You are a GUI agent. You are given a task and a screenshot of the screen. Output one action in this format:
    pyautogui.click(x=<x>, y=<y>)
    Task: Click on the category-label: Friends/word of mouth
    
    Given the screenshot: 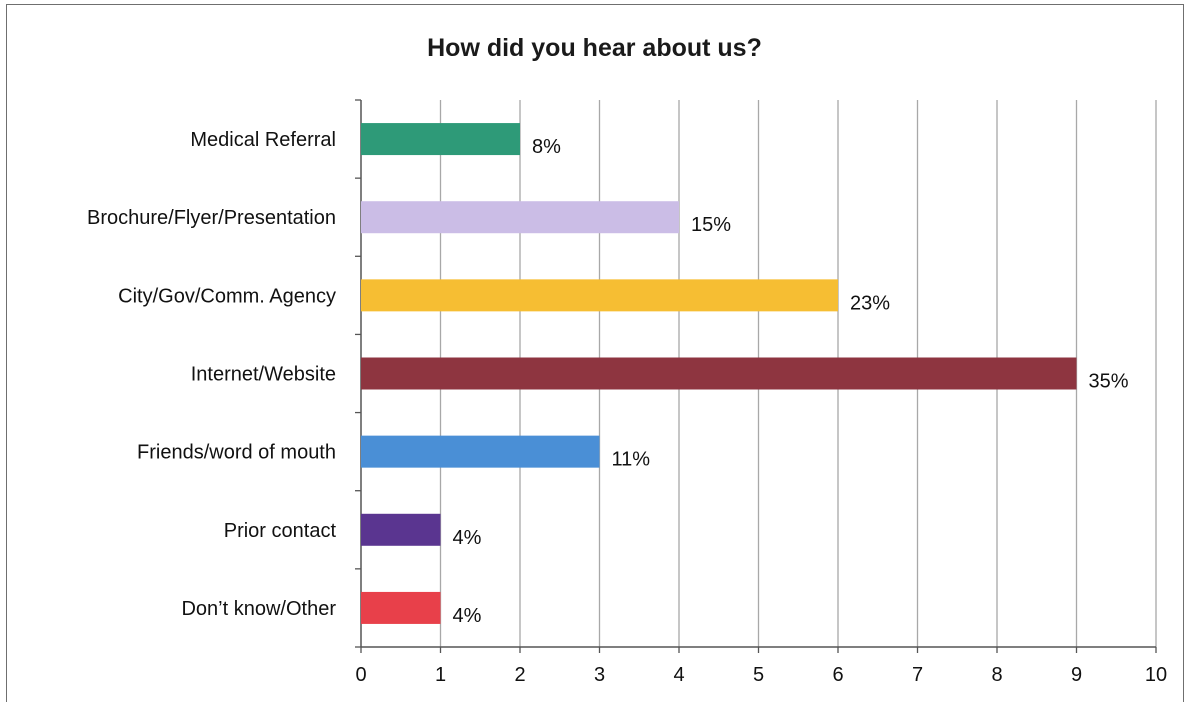 What is the action you would take?
    pyautogui.click(x=236, y=453)
    